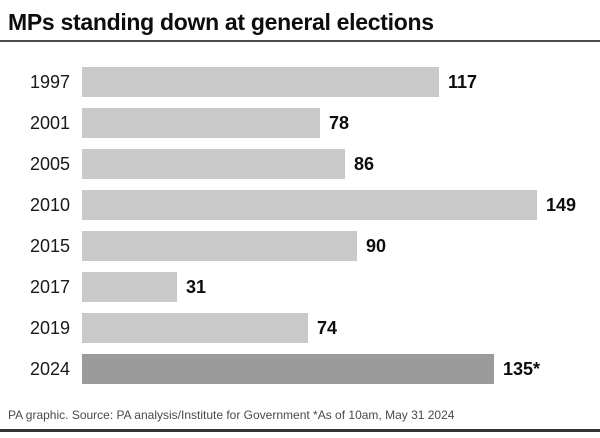 This screenshot has width=600, height=438. What do you see at coordinates (196, 286) in the screenshot?
I see `value-label: 31` at bounding box center [196, 286].